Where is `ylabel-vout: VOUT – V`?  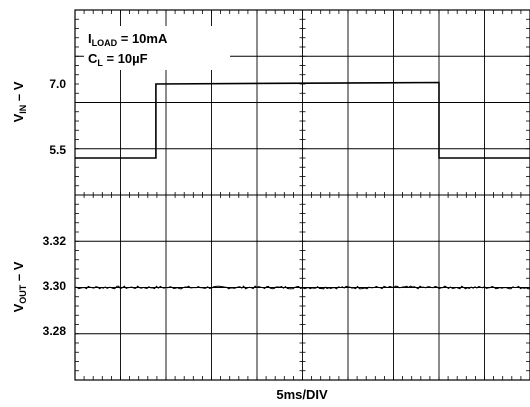
ylabel-vout: VOUT – V is located at coordinates (19, 286).